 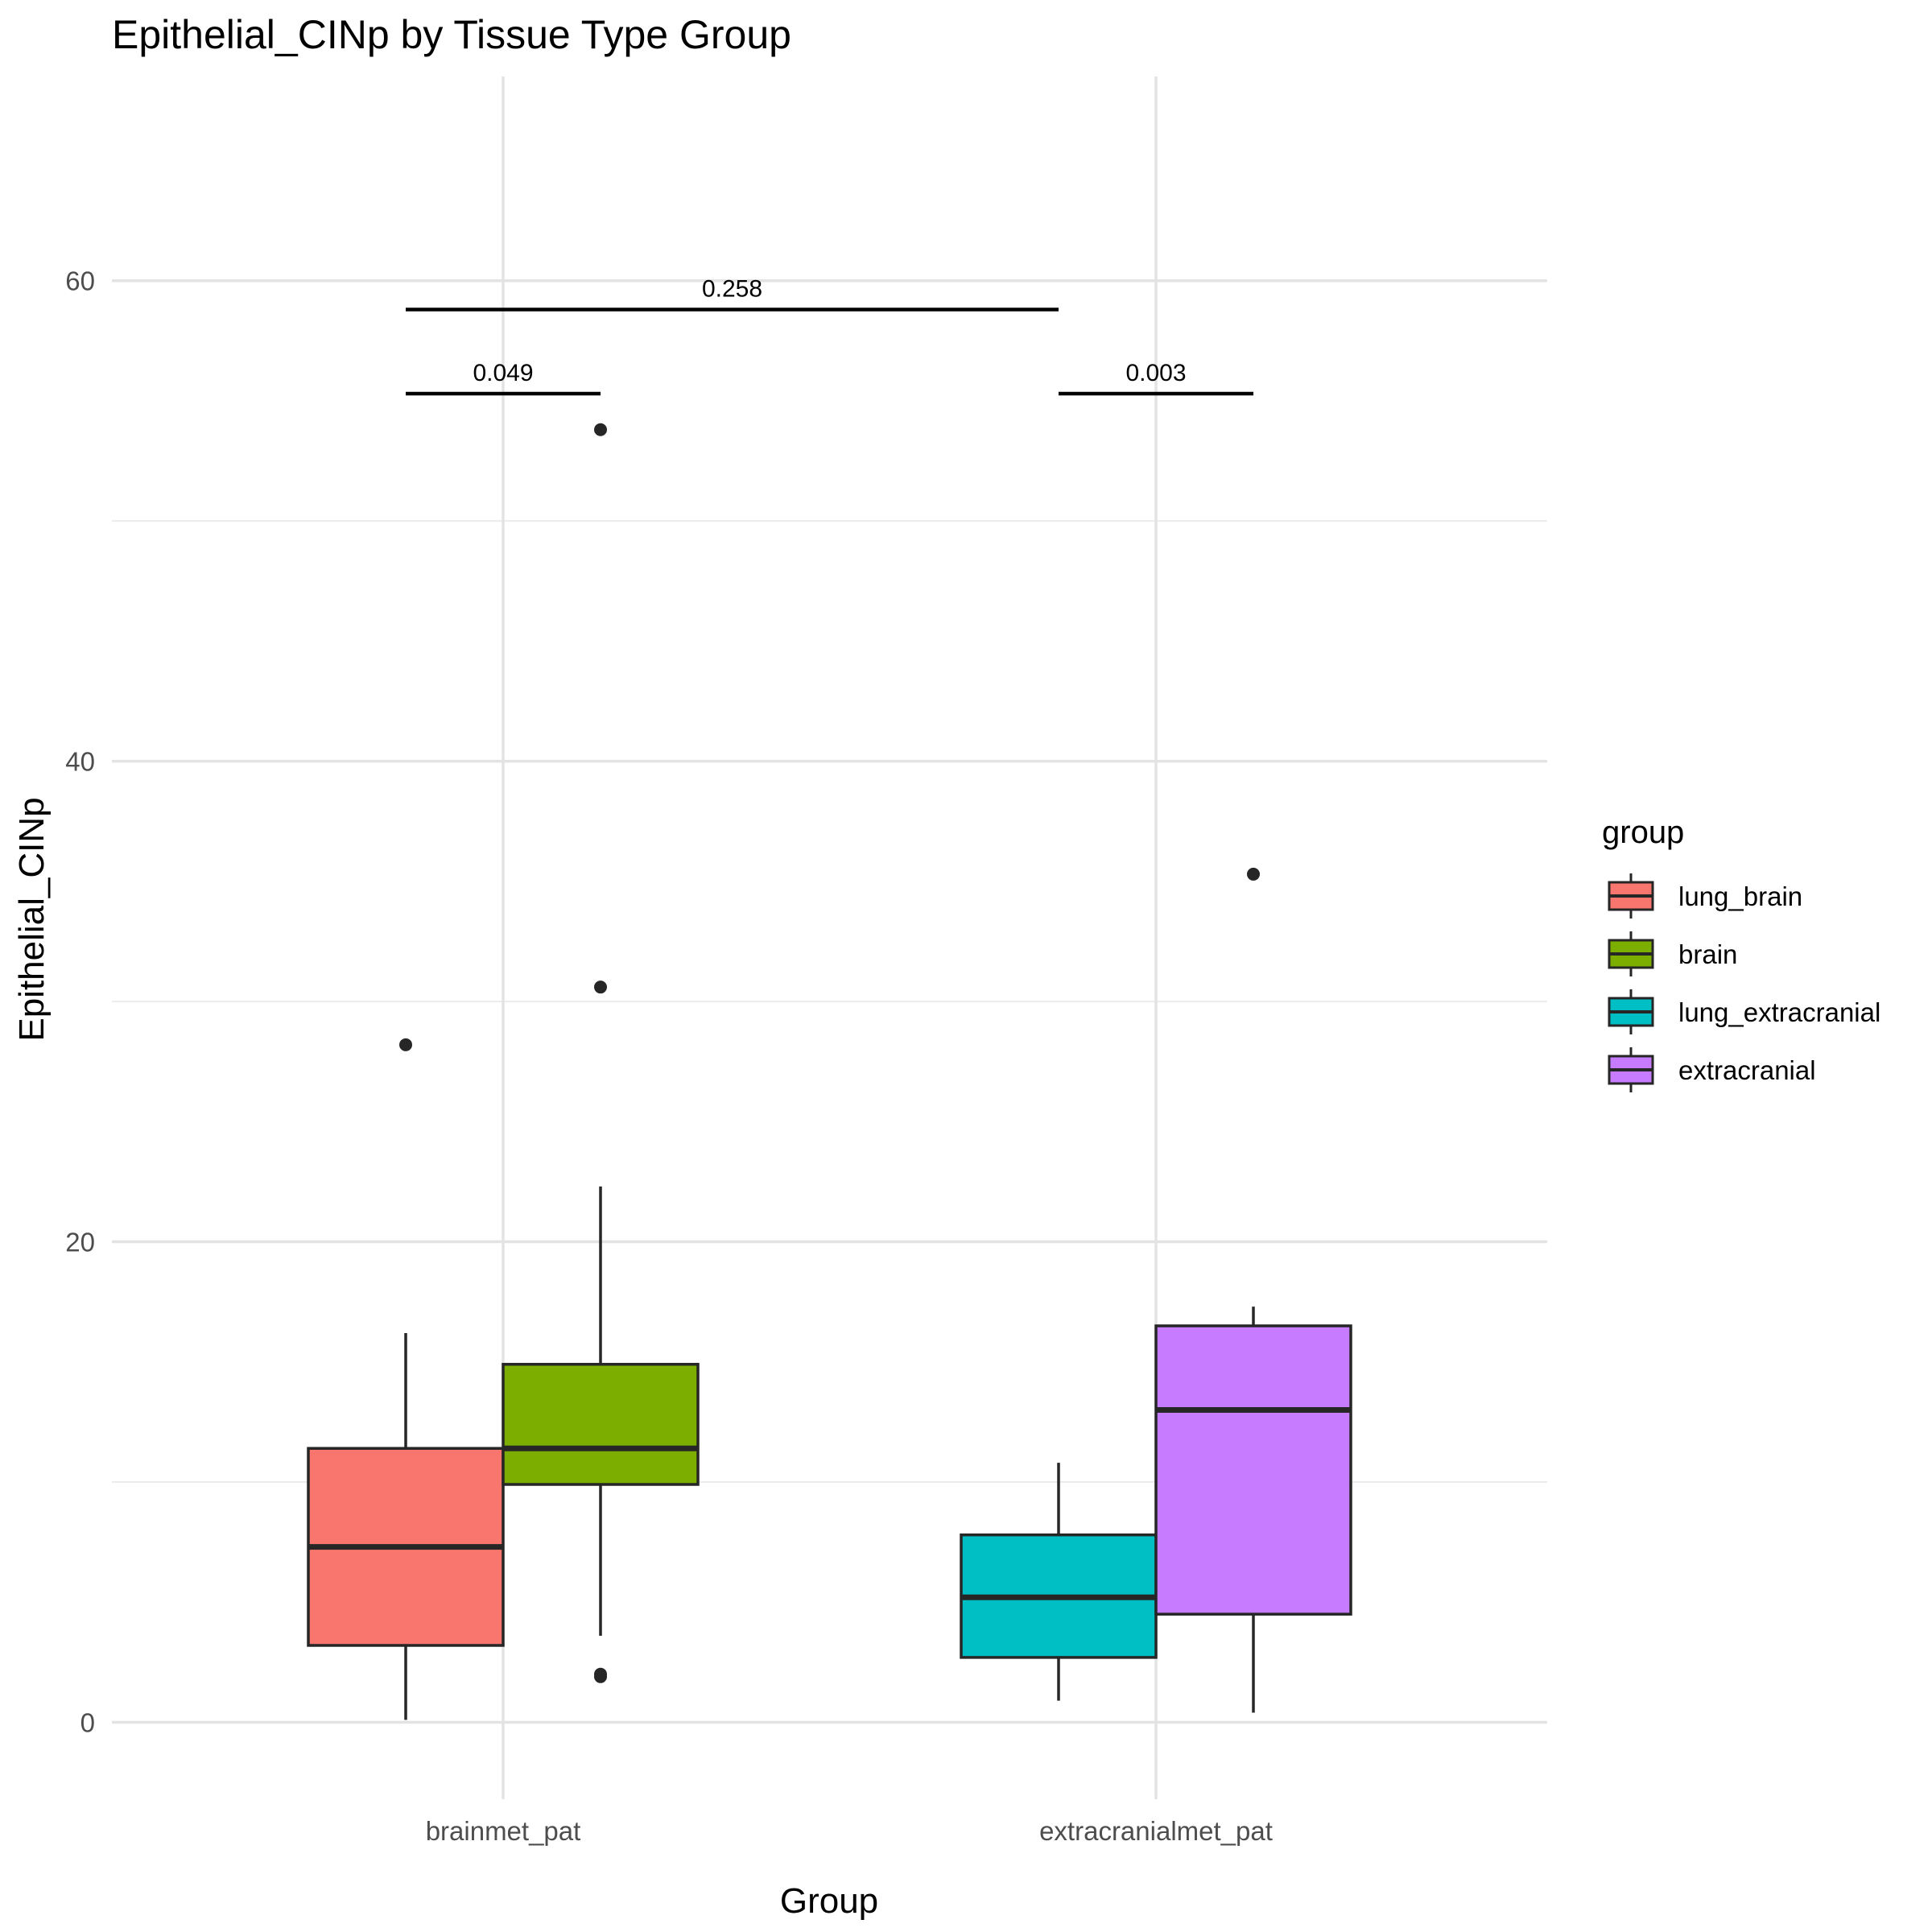 I want to click on box-extracranial, so click(x=1253, y=1290).